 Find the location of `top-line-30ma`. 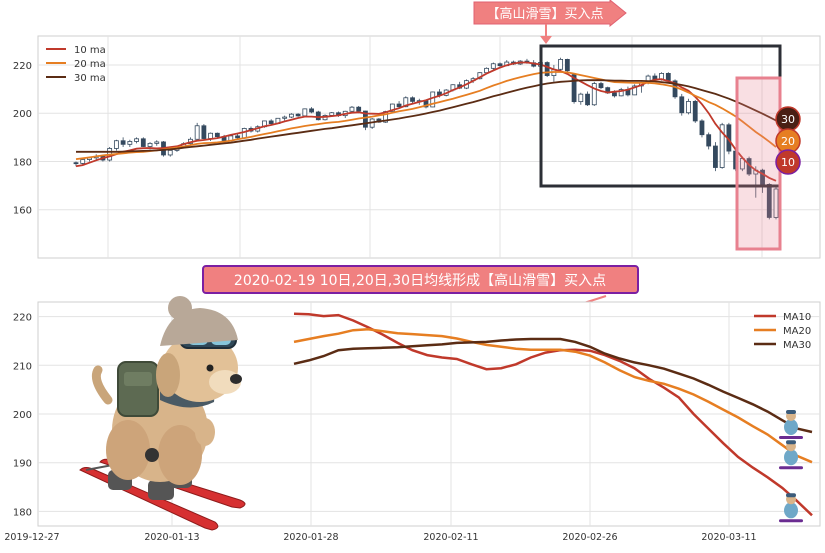

top-line-30ma is located at coordinates (426, 116).